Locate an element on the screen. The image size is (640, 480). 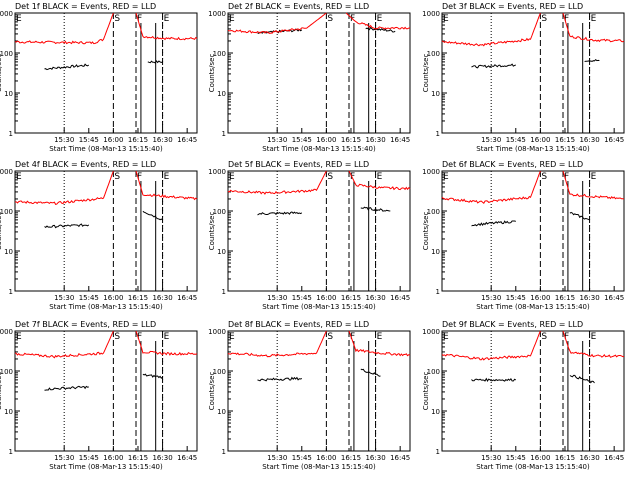
panel-title: Det 9f BLACK = Events, RED = LLD is located at coordinates (512, 324).